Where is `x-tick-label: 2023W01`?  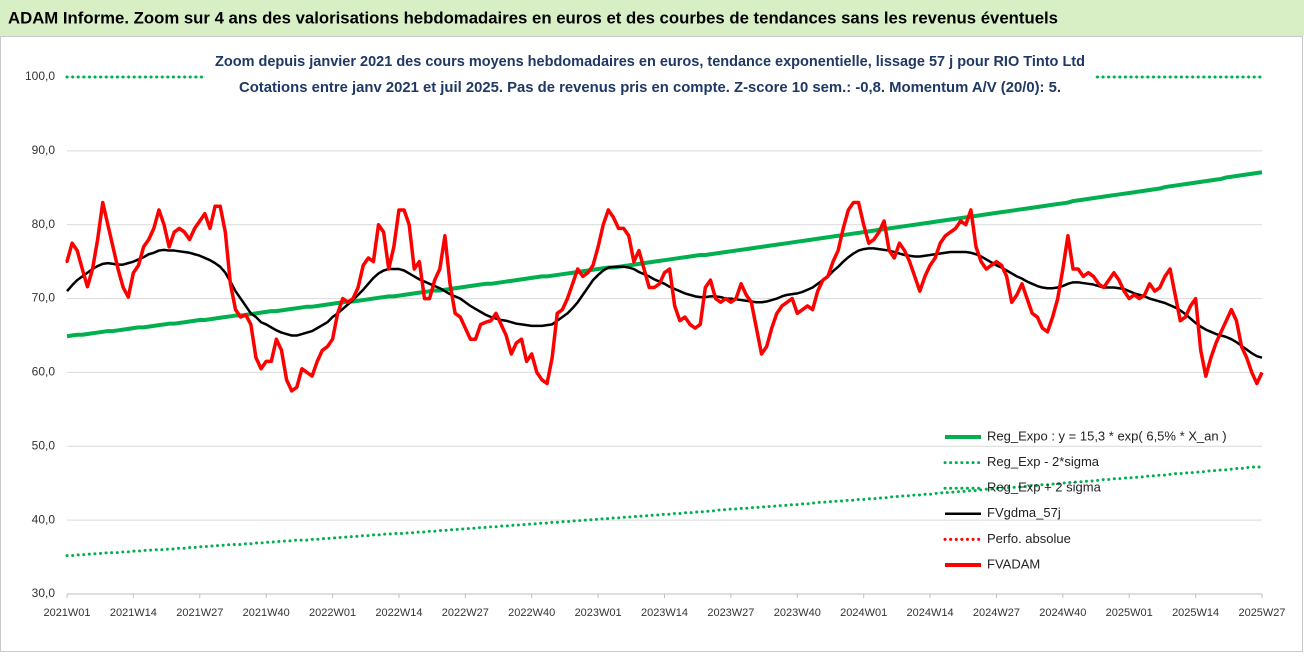 x-tick-label: 2023W01 is located at coordinates (598, 613).